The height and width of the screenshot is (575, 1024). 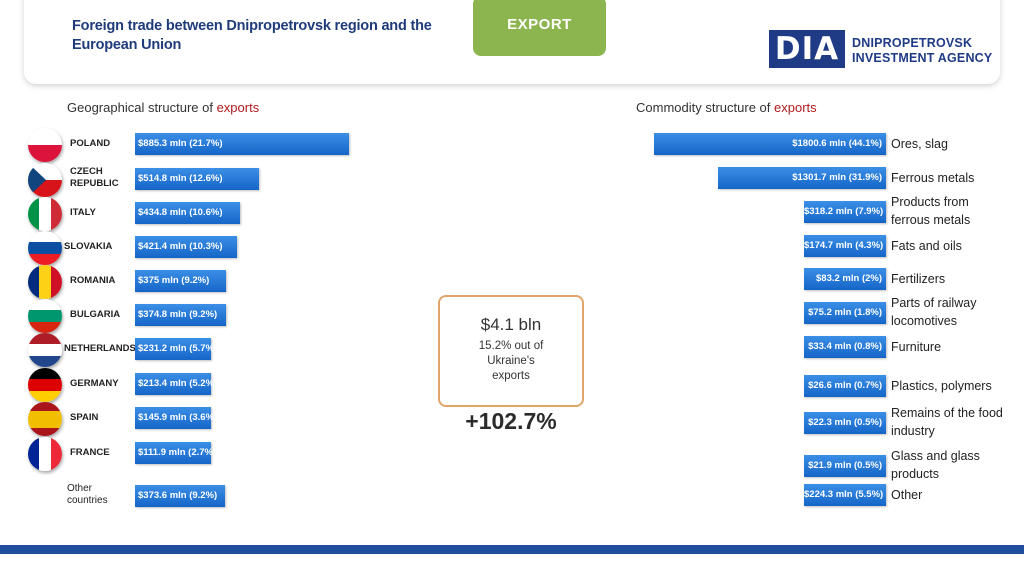 I want to click on commodity-bar: $21.9 mln (0.5%), so click(x=845, y=466).